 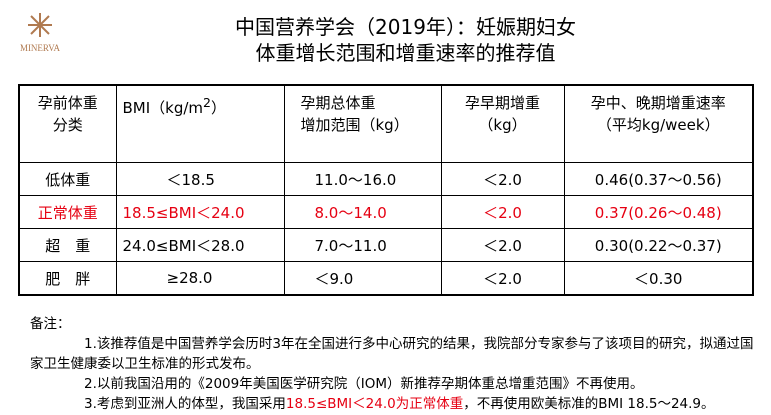 I want to click on table-cell: 超 重, so click(x=67, y=245).